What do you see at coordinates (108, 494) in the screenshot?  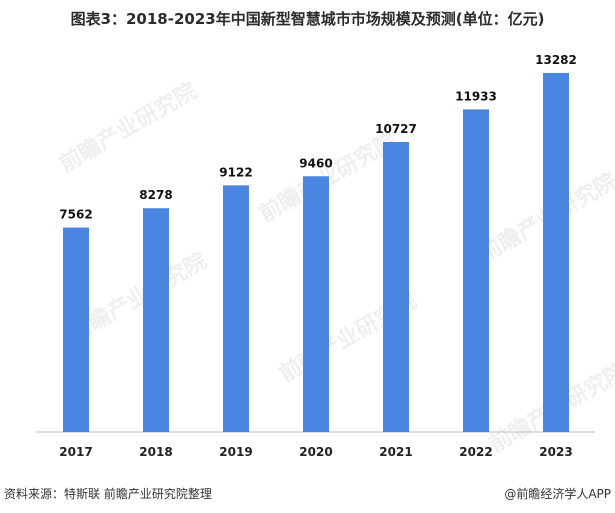 I see `source-note: 资料来源：特斯联 前瞻产业研究院整理` at bounding box center [108, 494].